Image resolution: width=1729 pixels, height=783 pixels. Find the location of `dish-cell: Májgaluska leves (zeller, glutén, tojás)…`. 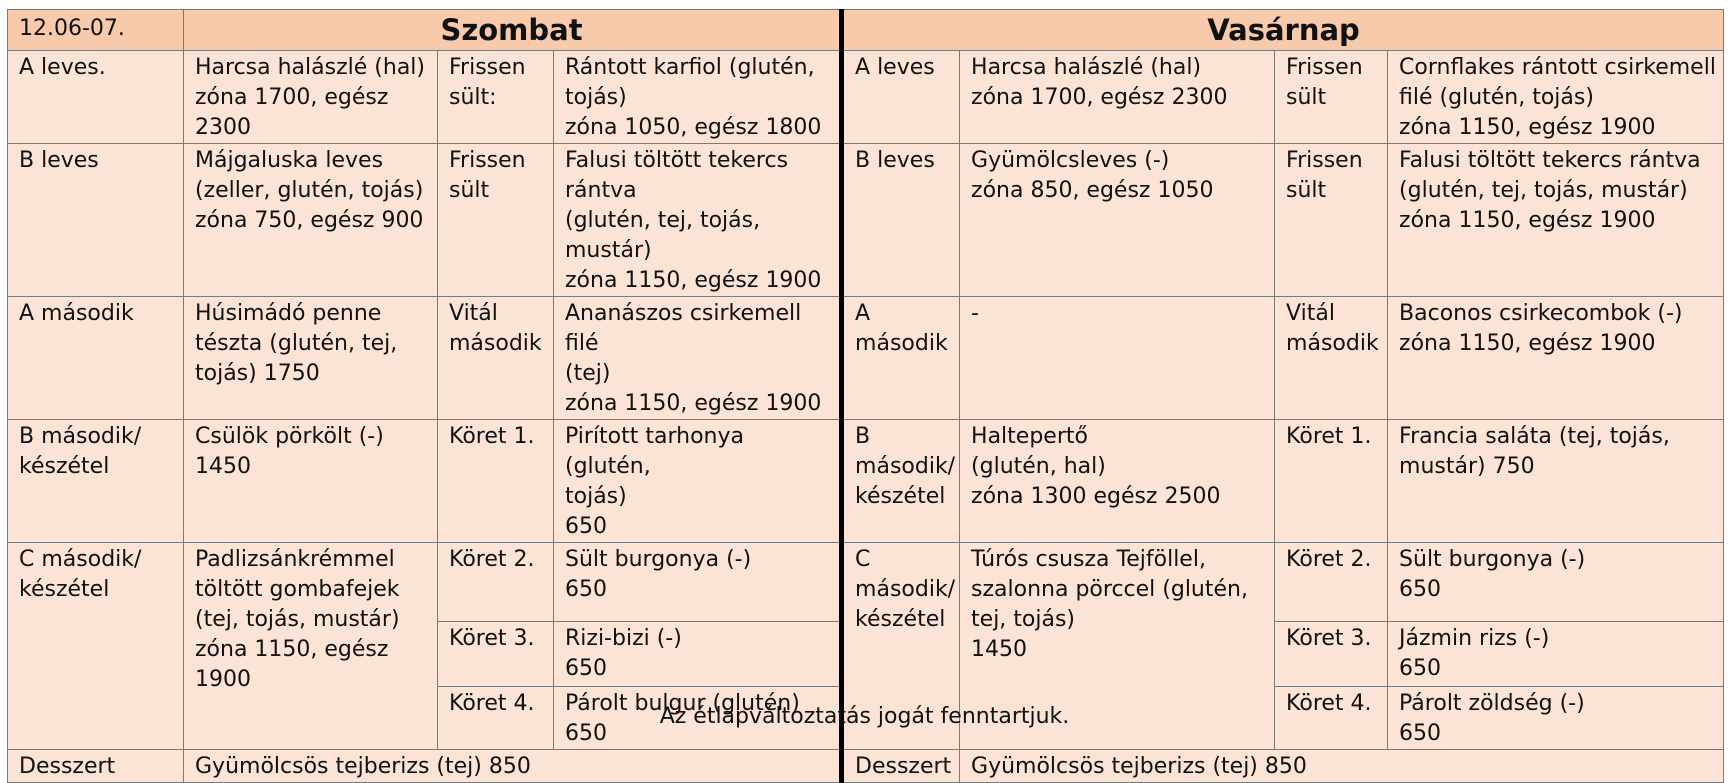

dish-cell: Májgaluska leves (zeller, glutén, tojás)… is located at coordinates (310, 220).